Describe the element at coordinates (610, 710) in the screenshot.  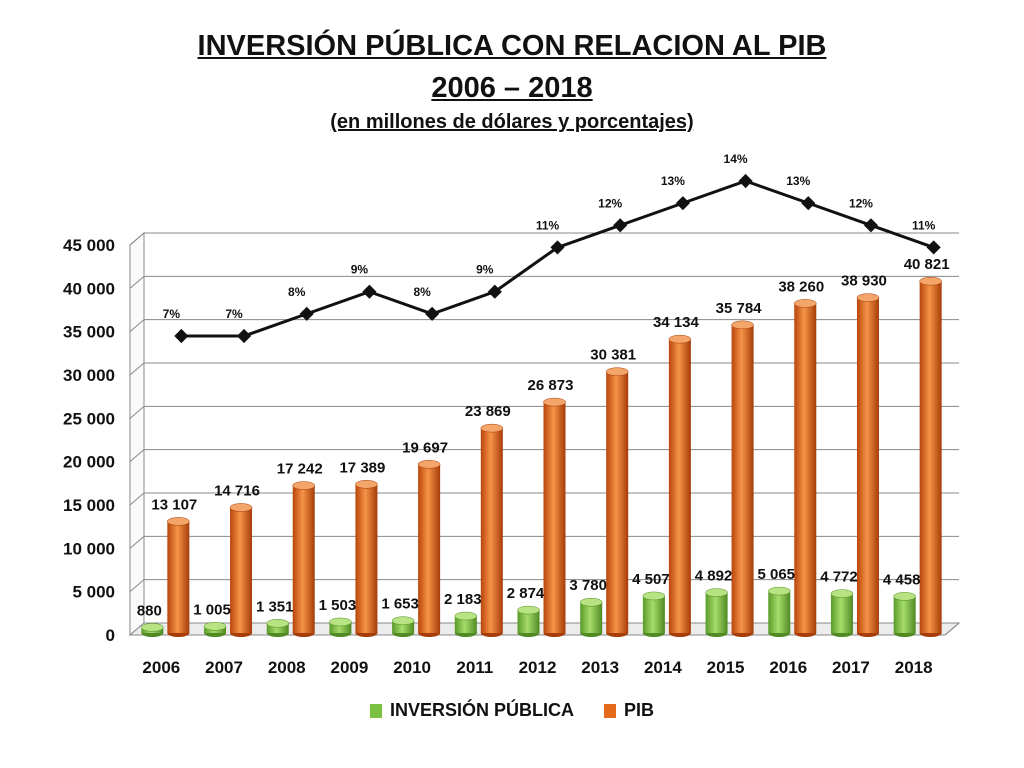
I see `legend-swatch-pib` at that location.